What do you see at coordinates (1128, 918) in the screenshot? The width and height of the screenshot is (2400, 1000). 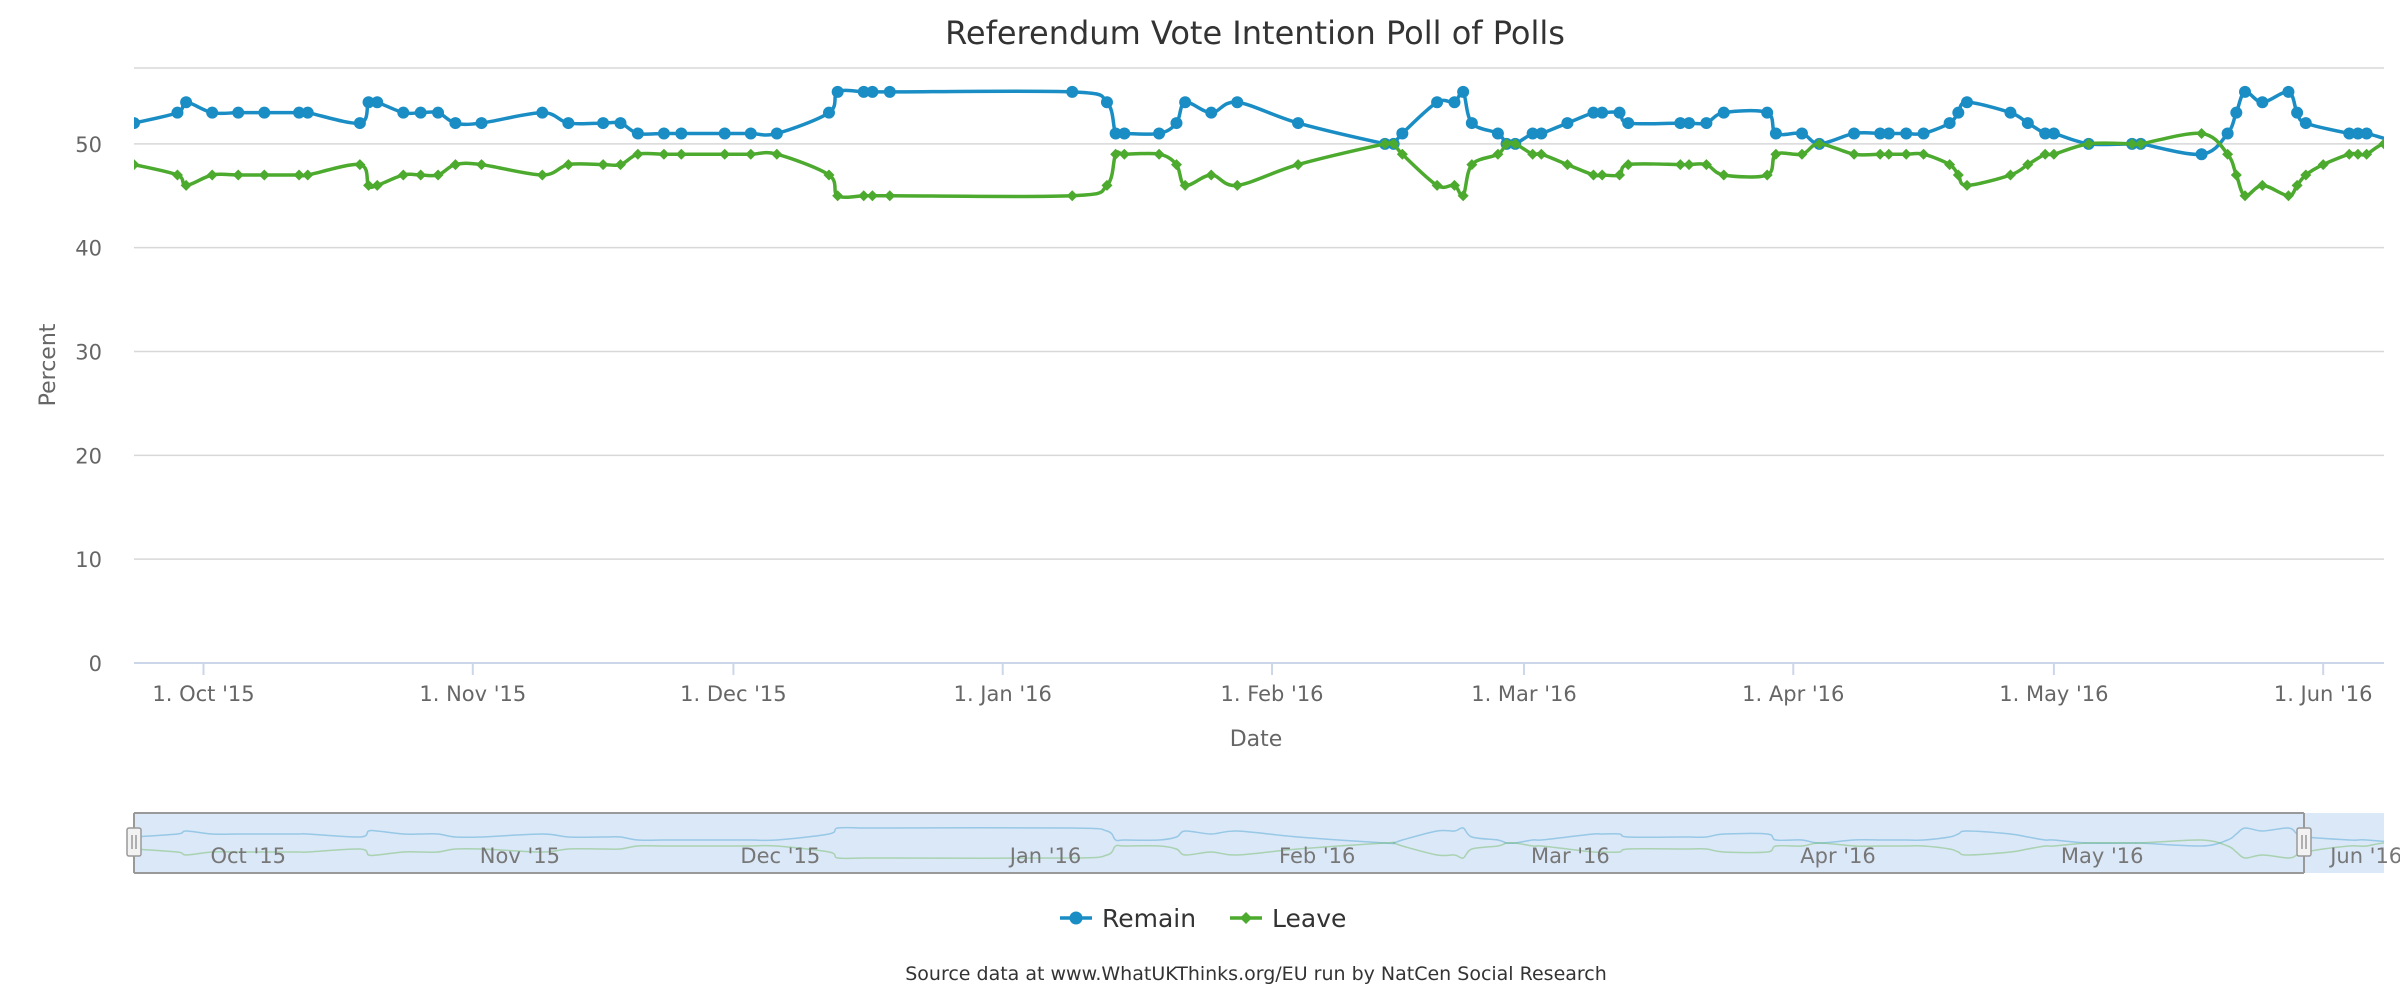 I see `legend-item-remain: Remain` at bounding box center [1128, 918].